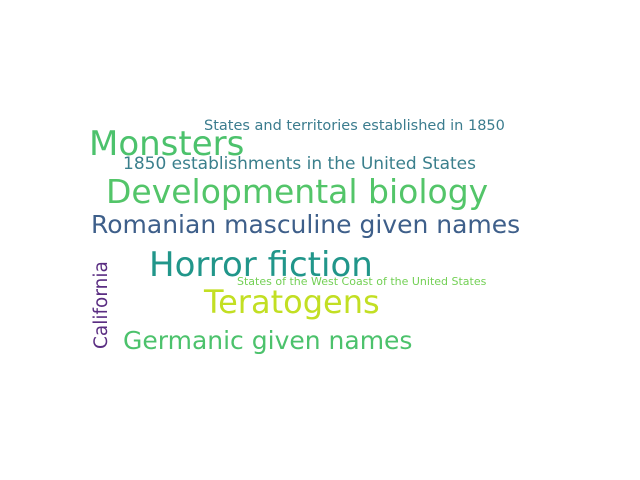  What do you see at coordinates (101, 305) in the screenshot?
I see `word-california: California` at bounding box center [101, 305].